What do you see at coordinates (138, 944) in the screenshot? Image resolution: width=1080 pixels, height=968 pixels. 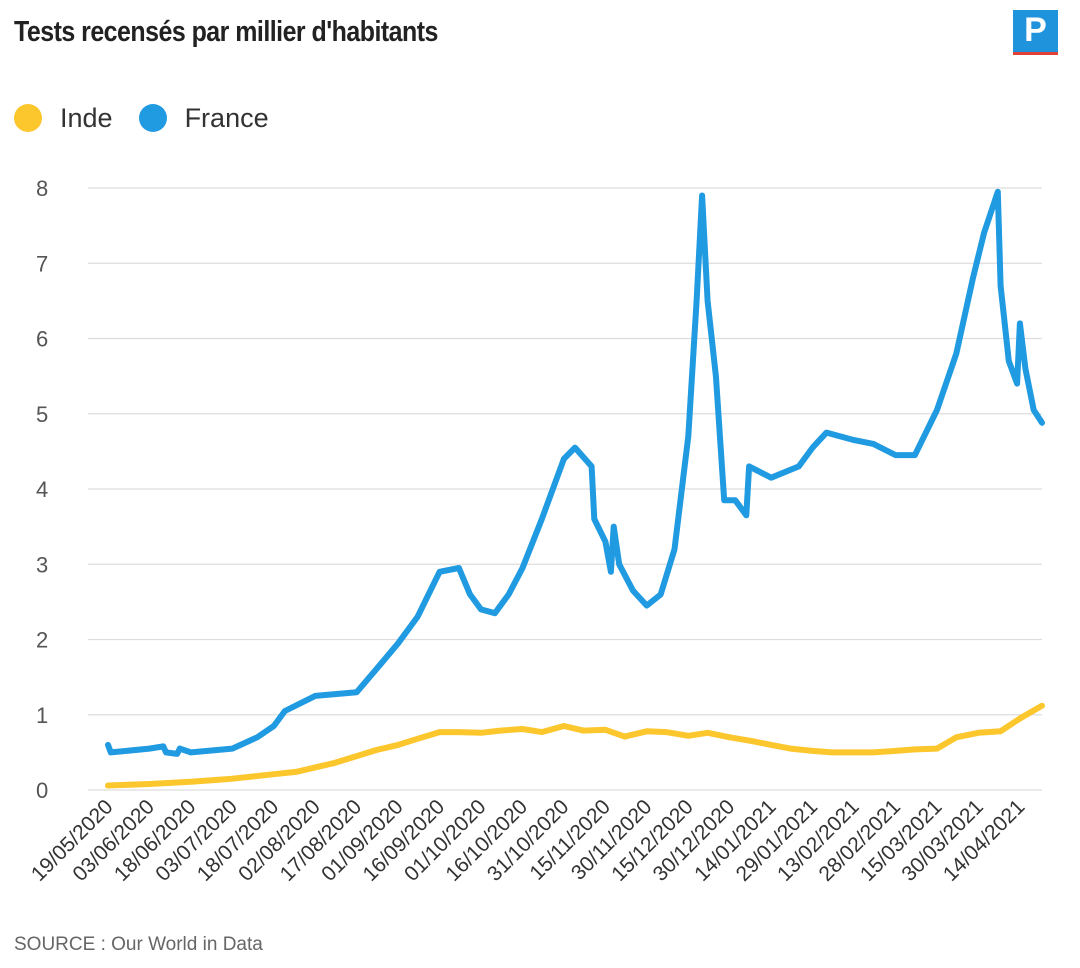 I see `source-note: SOURCE : Our World in Data` at bounding box center [138, 944].